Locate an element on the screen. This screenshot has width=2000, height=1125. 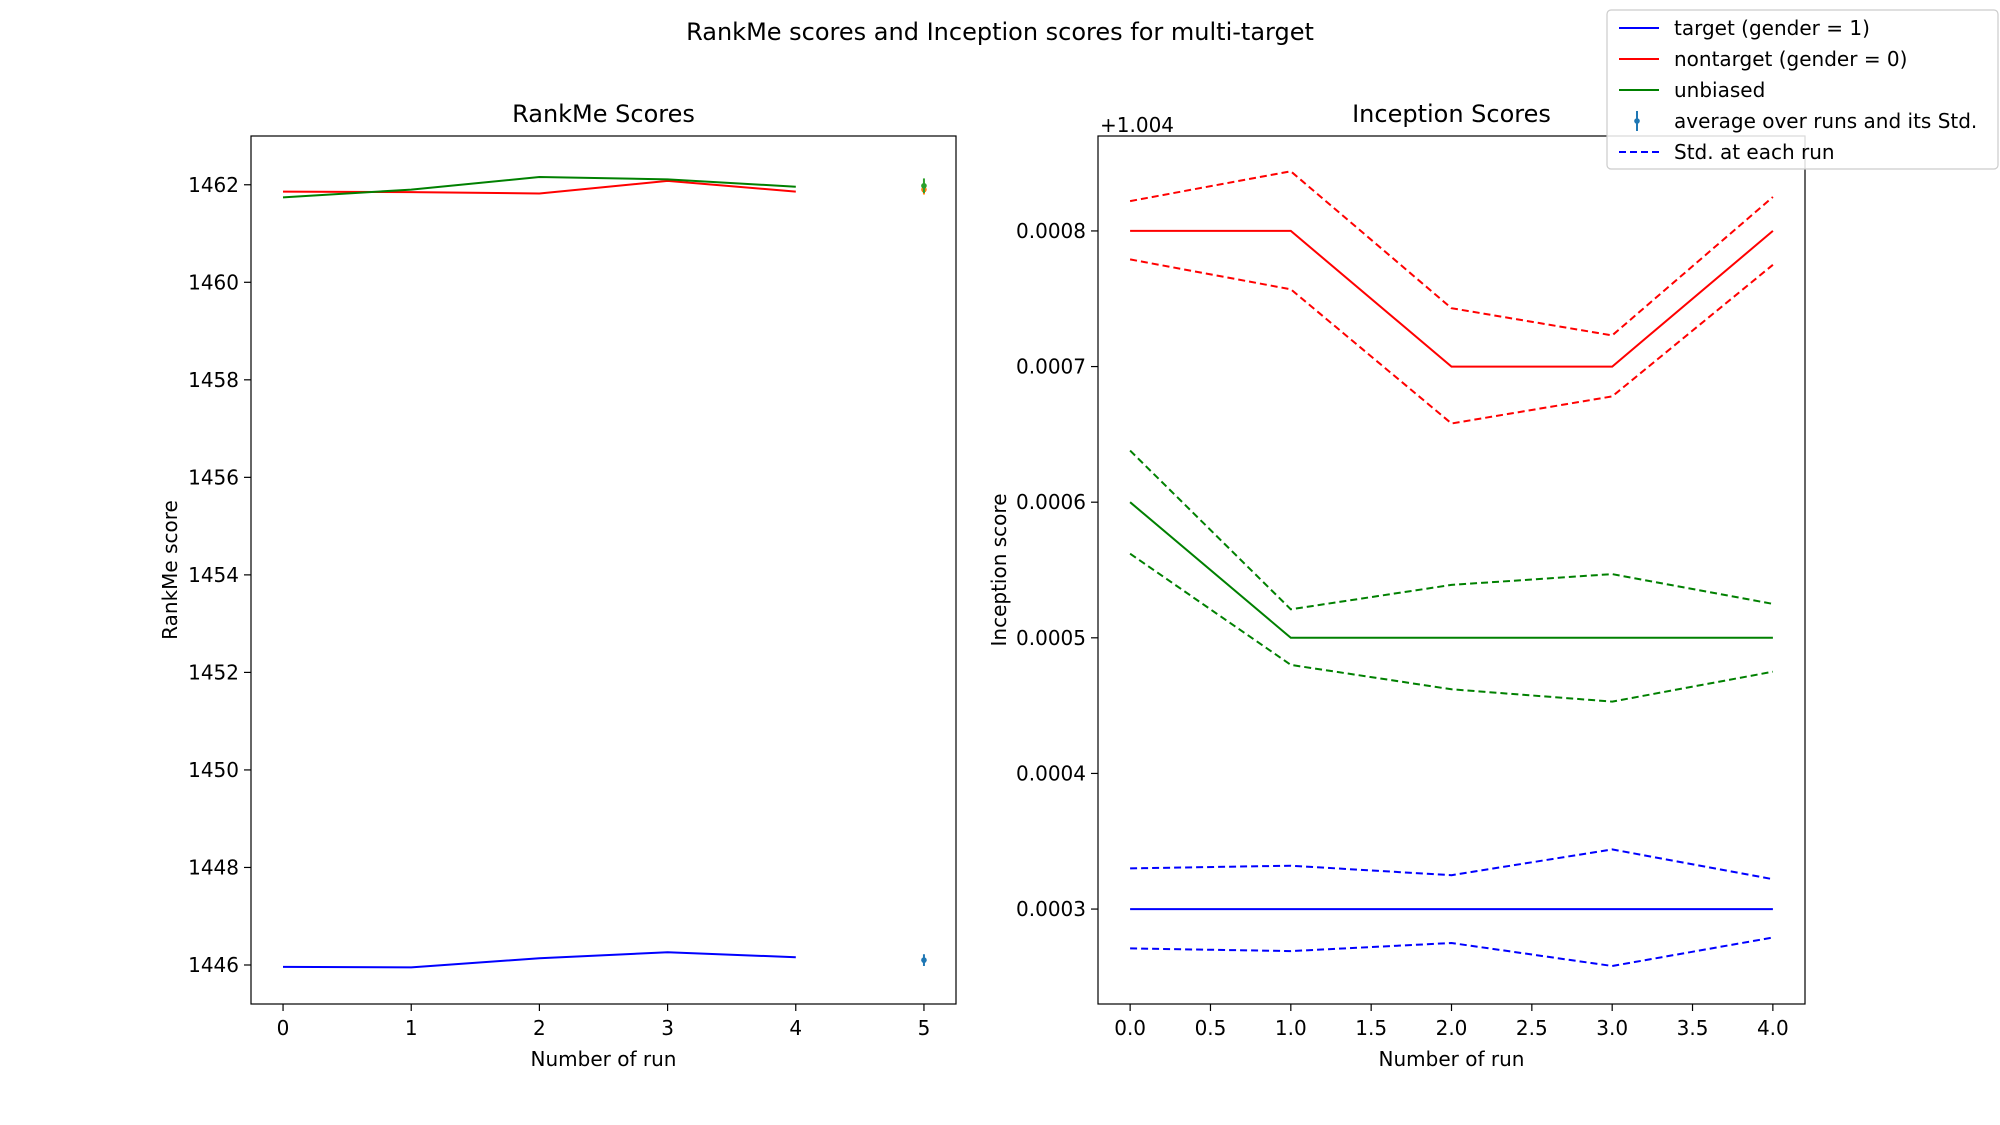
legend-entry: average over runs and its Std. is located at coordinates (1805, 121).